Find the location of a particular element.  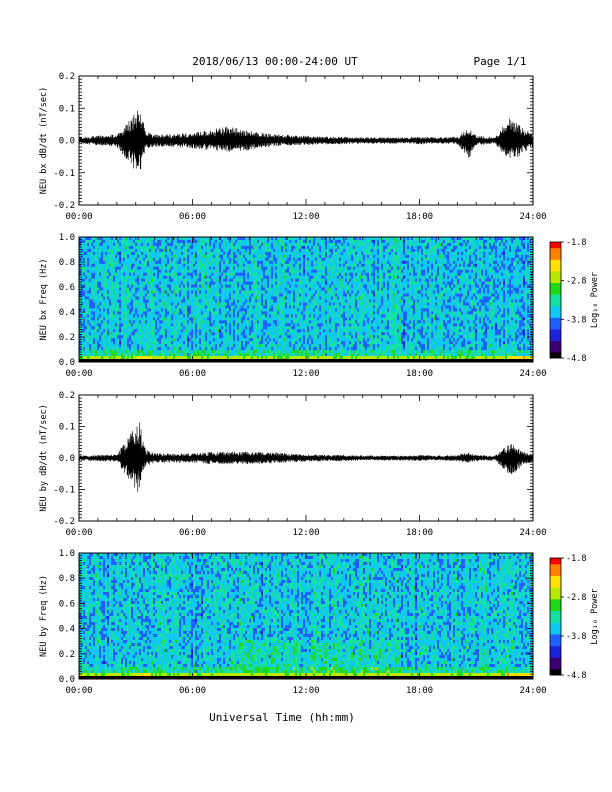

y-axis-label: NEU bx Freq (Hz) is located at coordinates (44, 300).